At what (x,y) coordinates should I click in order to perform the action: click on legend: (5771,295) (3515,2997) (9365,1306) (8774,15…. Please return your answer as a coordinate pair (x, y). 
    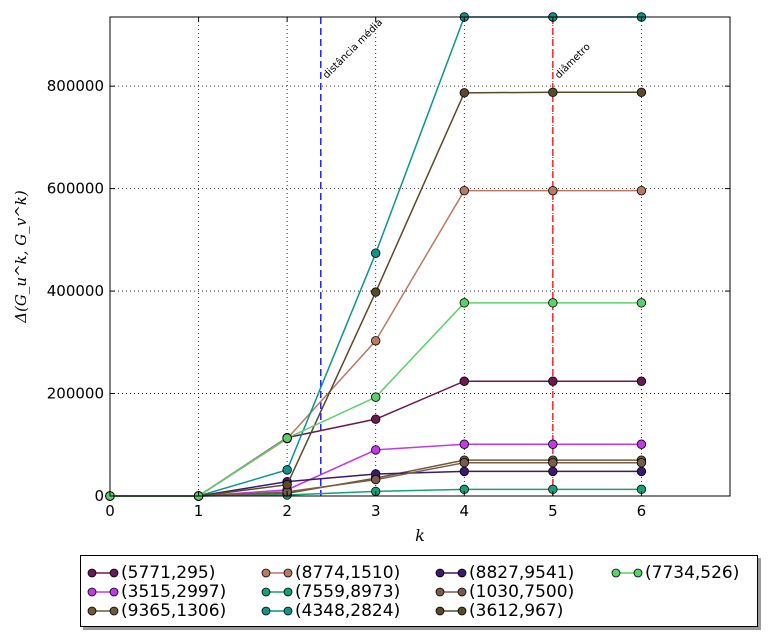
    Looking at the image, I should click on (419, 591).